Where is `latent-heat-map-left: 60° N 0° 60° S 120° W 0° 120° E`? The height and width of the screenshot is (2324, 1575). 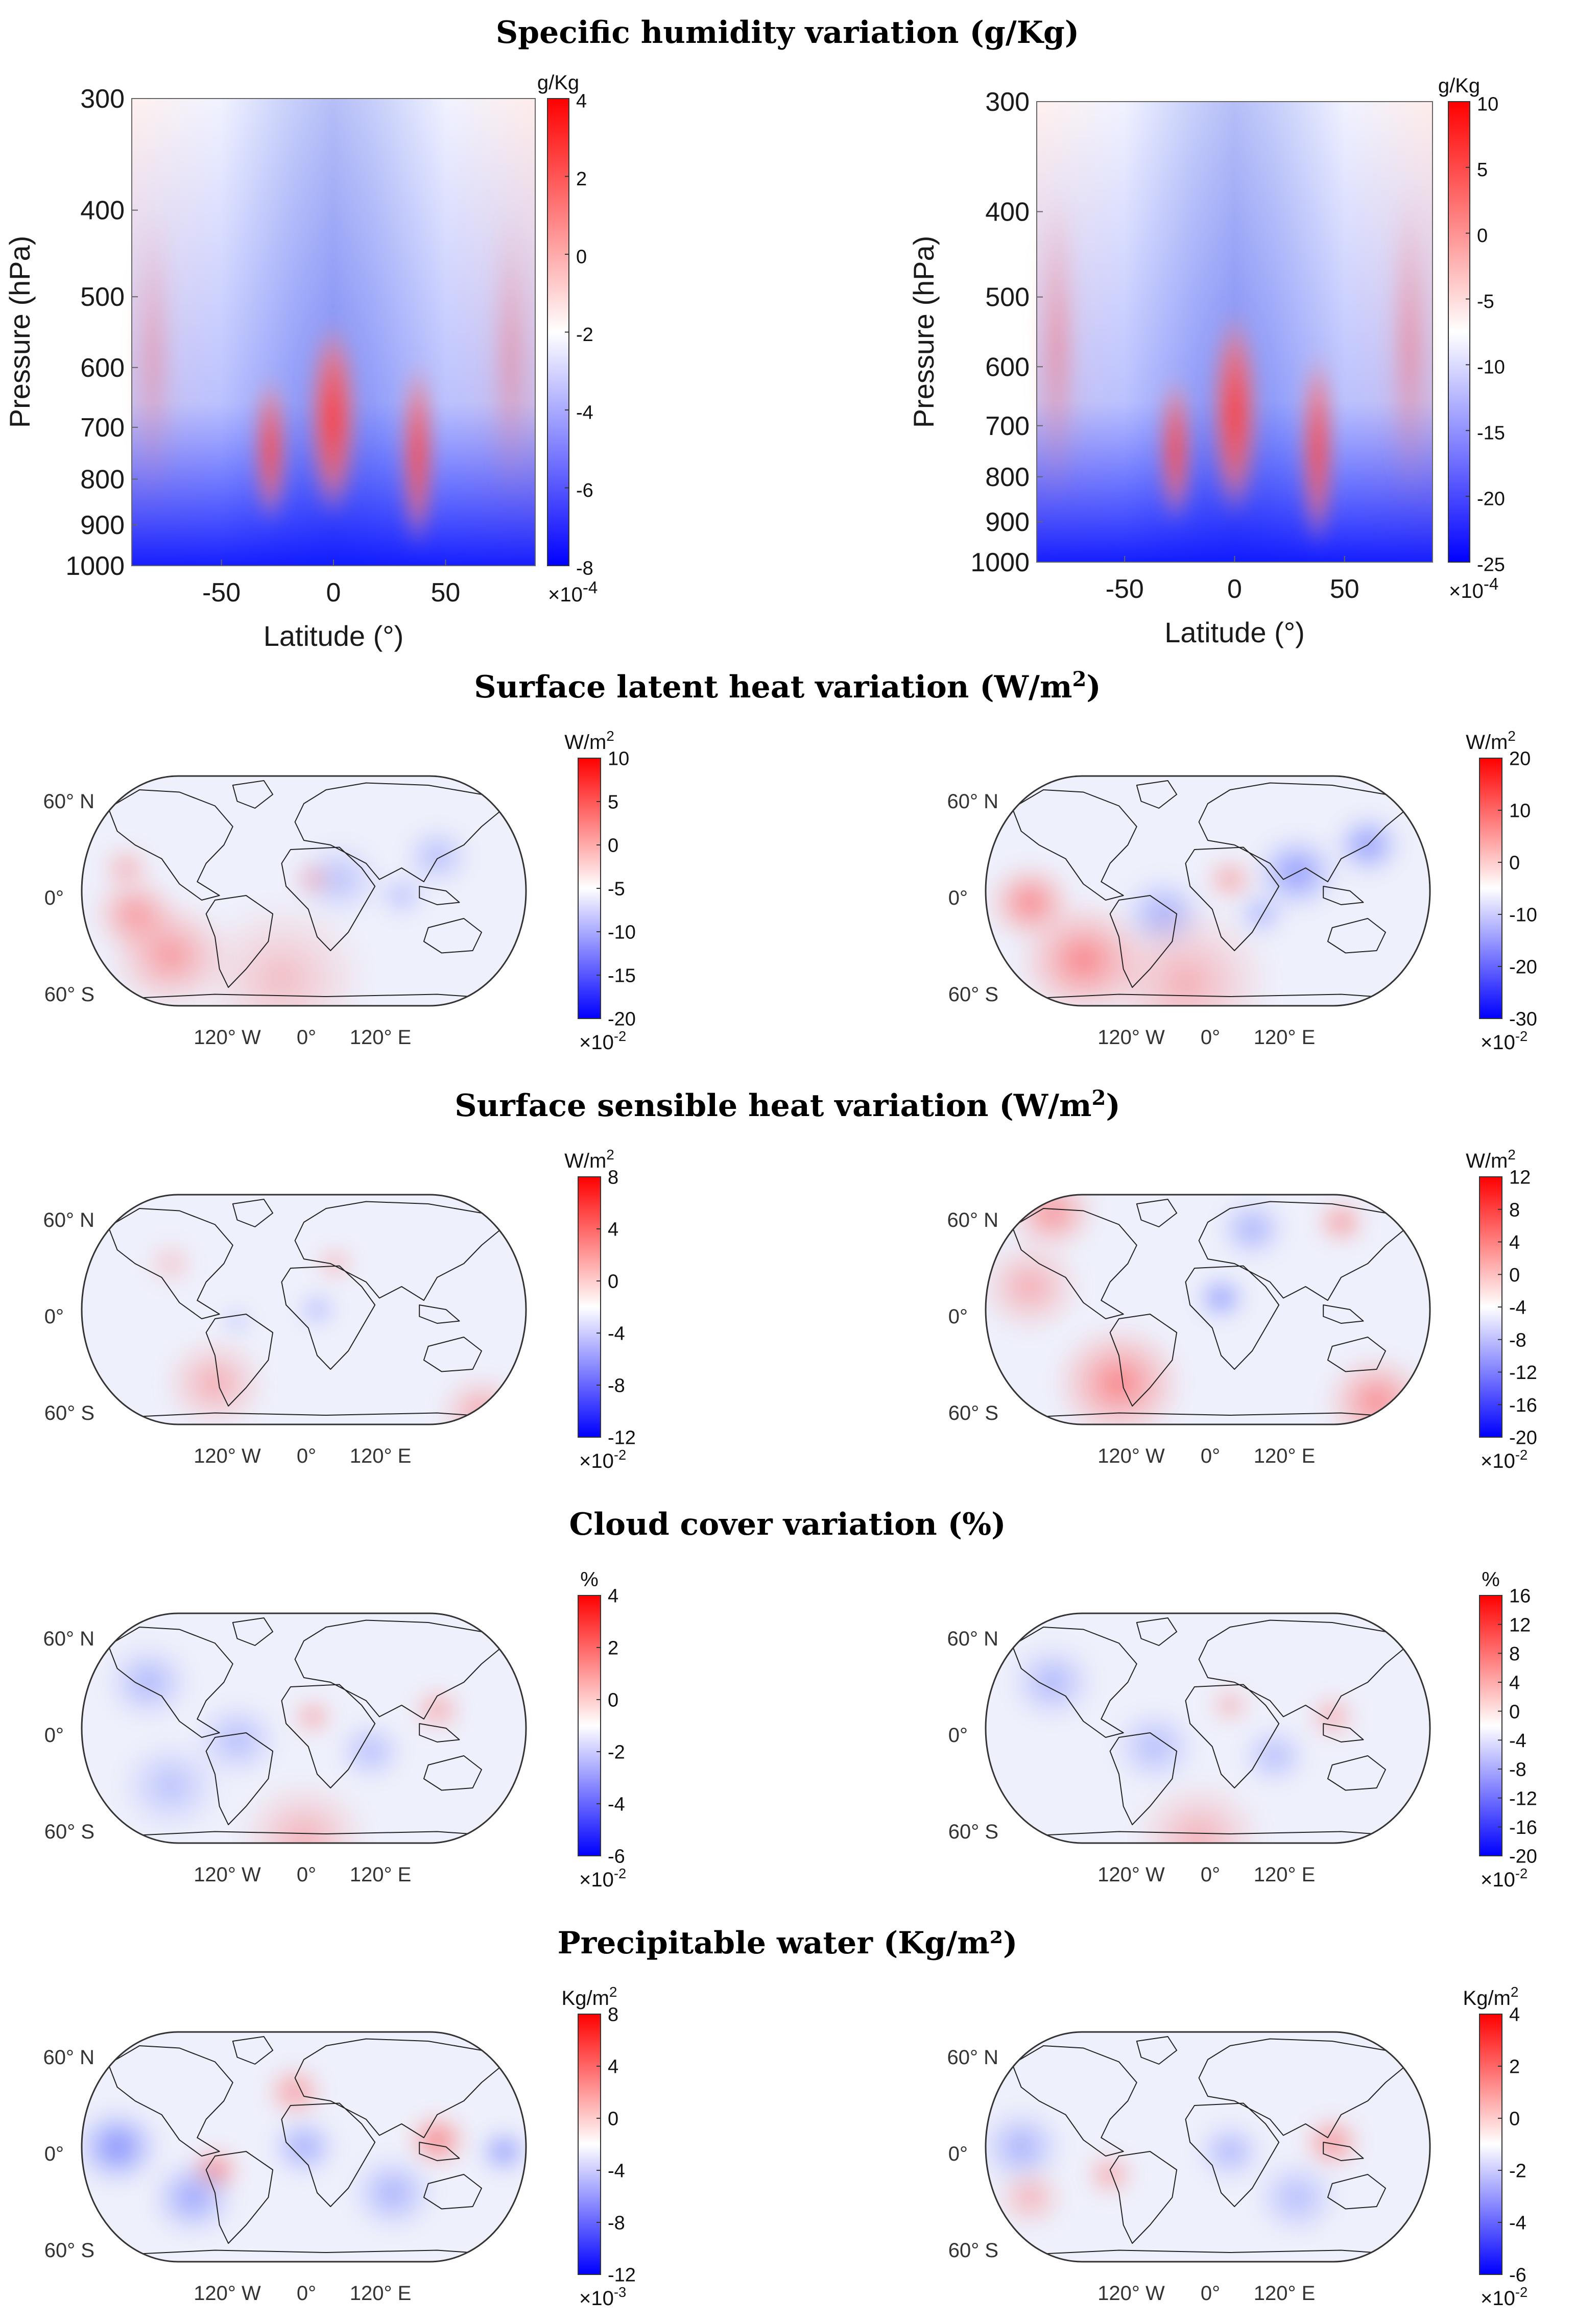 latent-heat-map-left: 60° N 0° 60° S 120° W 0° 120° E is located at coordinates (285, 912).